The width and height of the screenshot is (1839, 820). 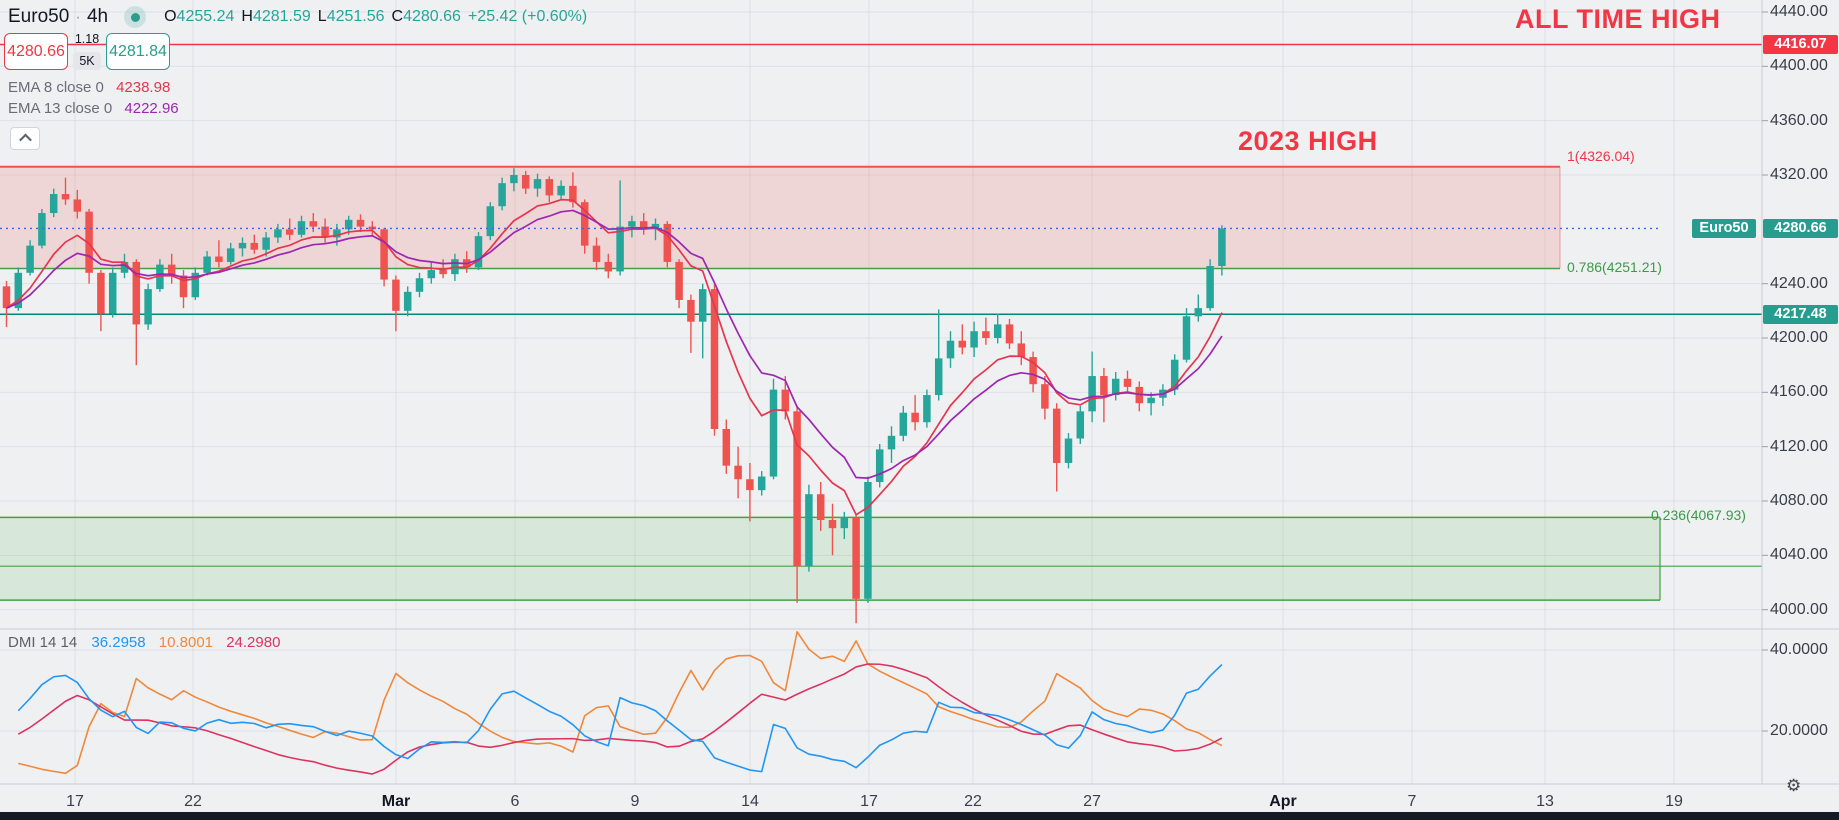 I want to click on 2023-high-annotation: 2023 HIGH, so click(x=1308, y=141).